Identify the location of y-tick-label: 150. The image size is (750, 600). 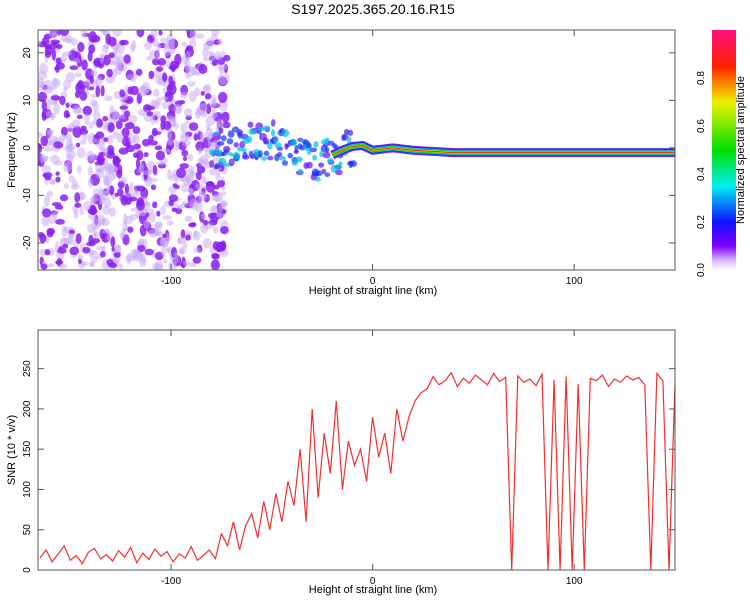
(27, 448).